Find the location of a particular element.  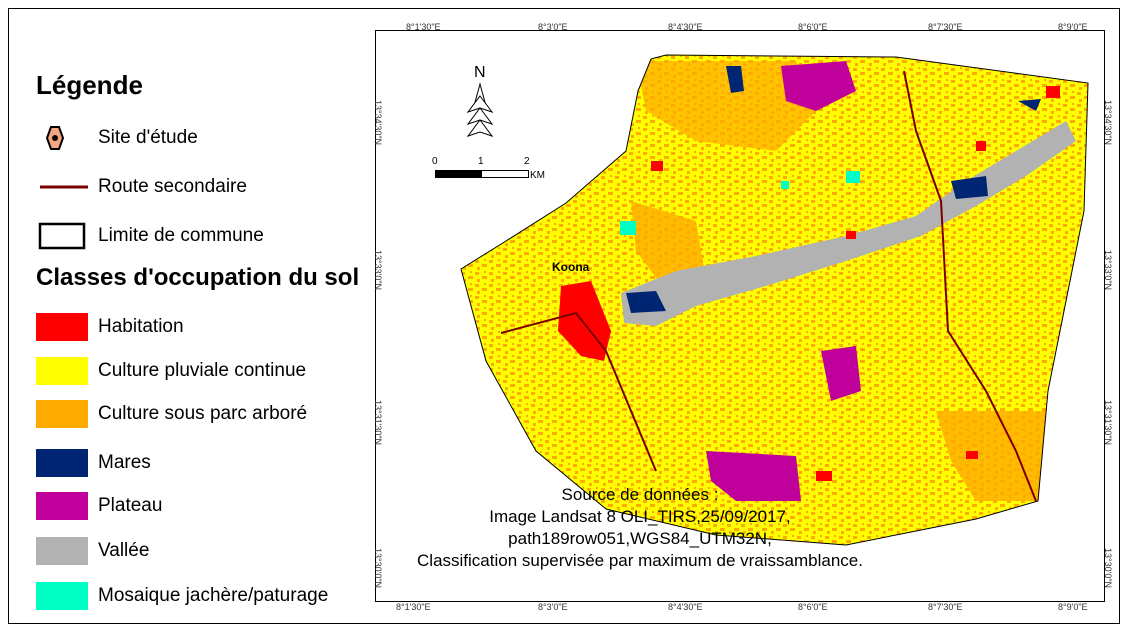

legend-site-label: Site d'étude is located at coordinates (148, 137).